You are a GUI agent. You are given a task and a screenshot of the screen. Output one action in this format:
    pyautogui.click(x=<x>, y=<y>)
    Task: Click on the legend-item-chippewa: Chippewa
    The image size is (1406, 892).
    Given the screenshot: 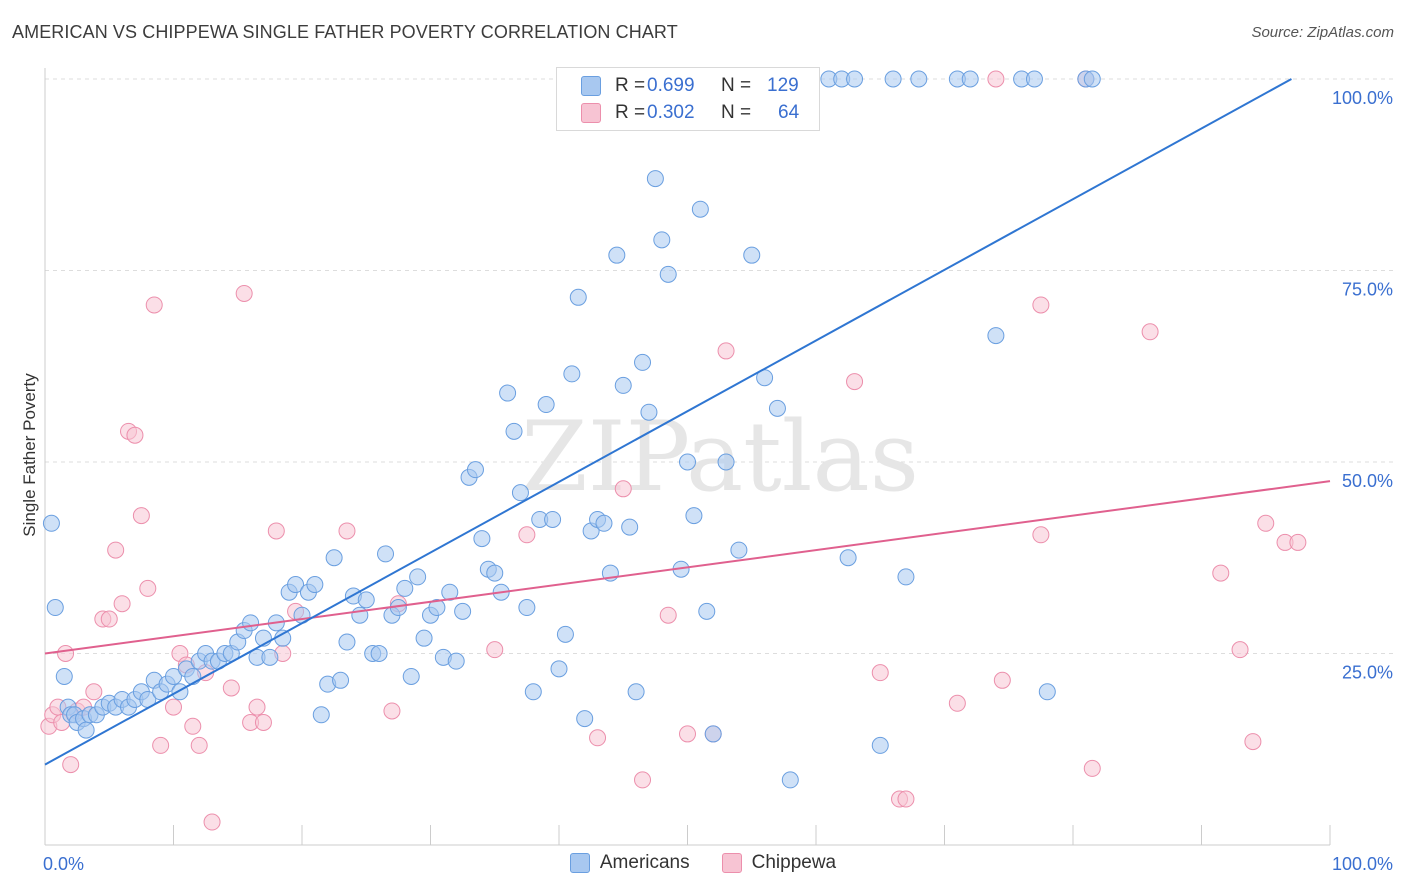 What is the action you would take?
    pyautogui.click(x=779, y=863)
    